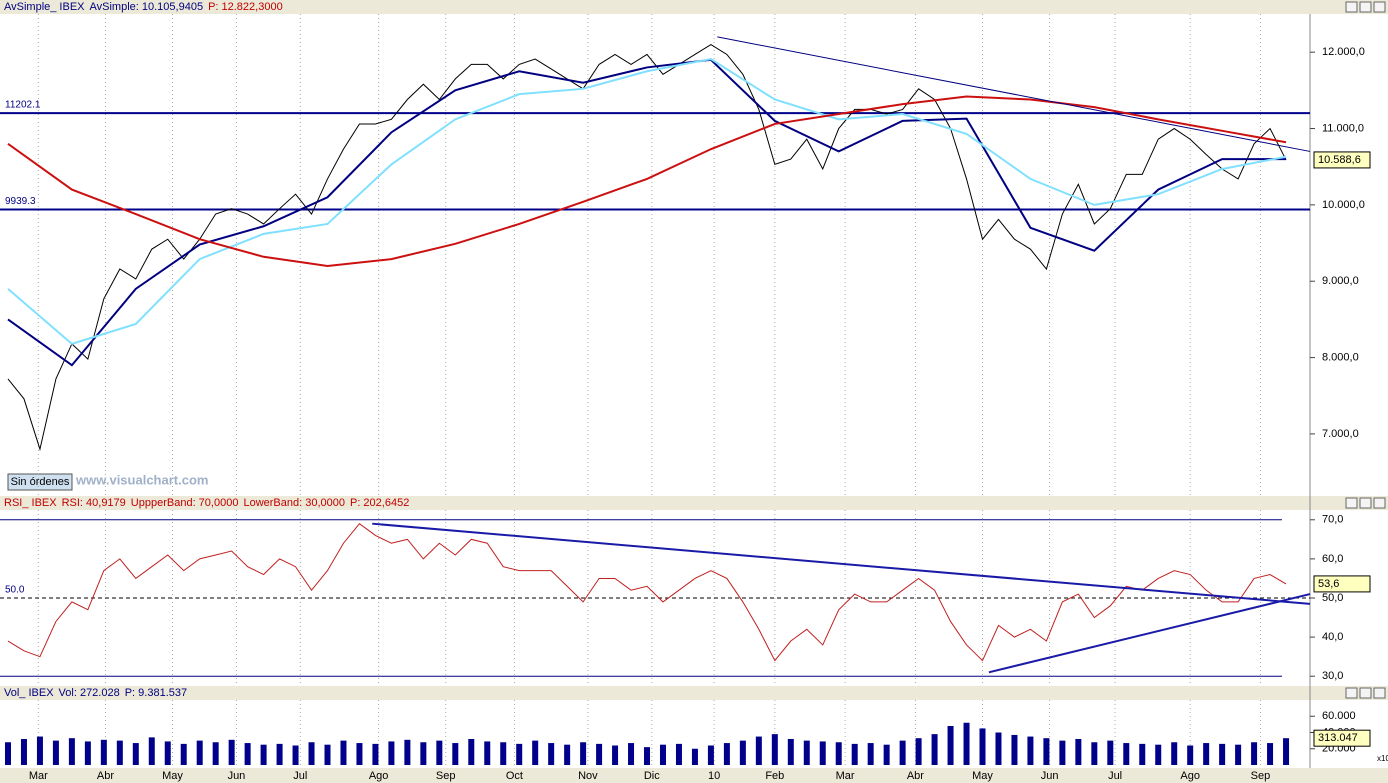 The image size is (1388, 783). Describe the element at coordinates (245, 7) in the screenshot. I see `header-item: P: 12.822,3000` at that location.